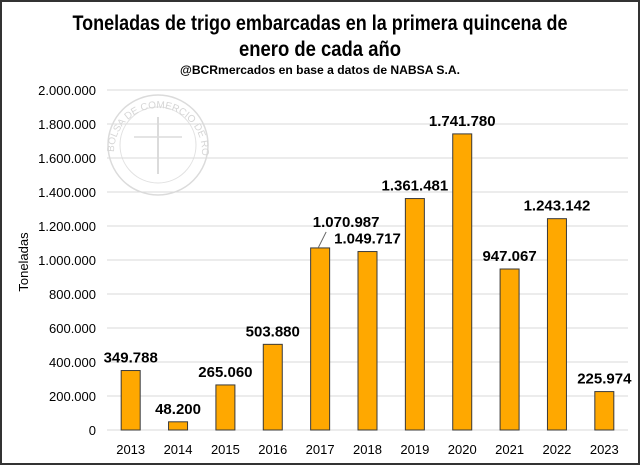  Describe the element at coordinates (67, 90) in the screenshot. I see `y-tick-label: 2.000.000` at that location.